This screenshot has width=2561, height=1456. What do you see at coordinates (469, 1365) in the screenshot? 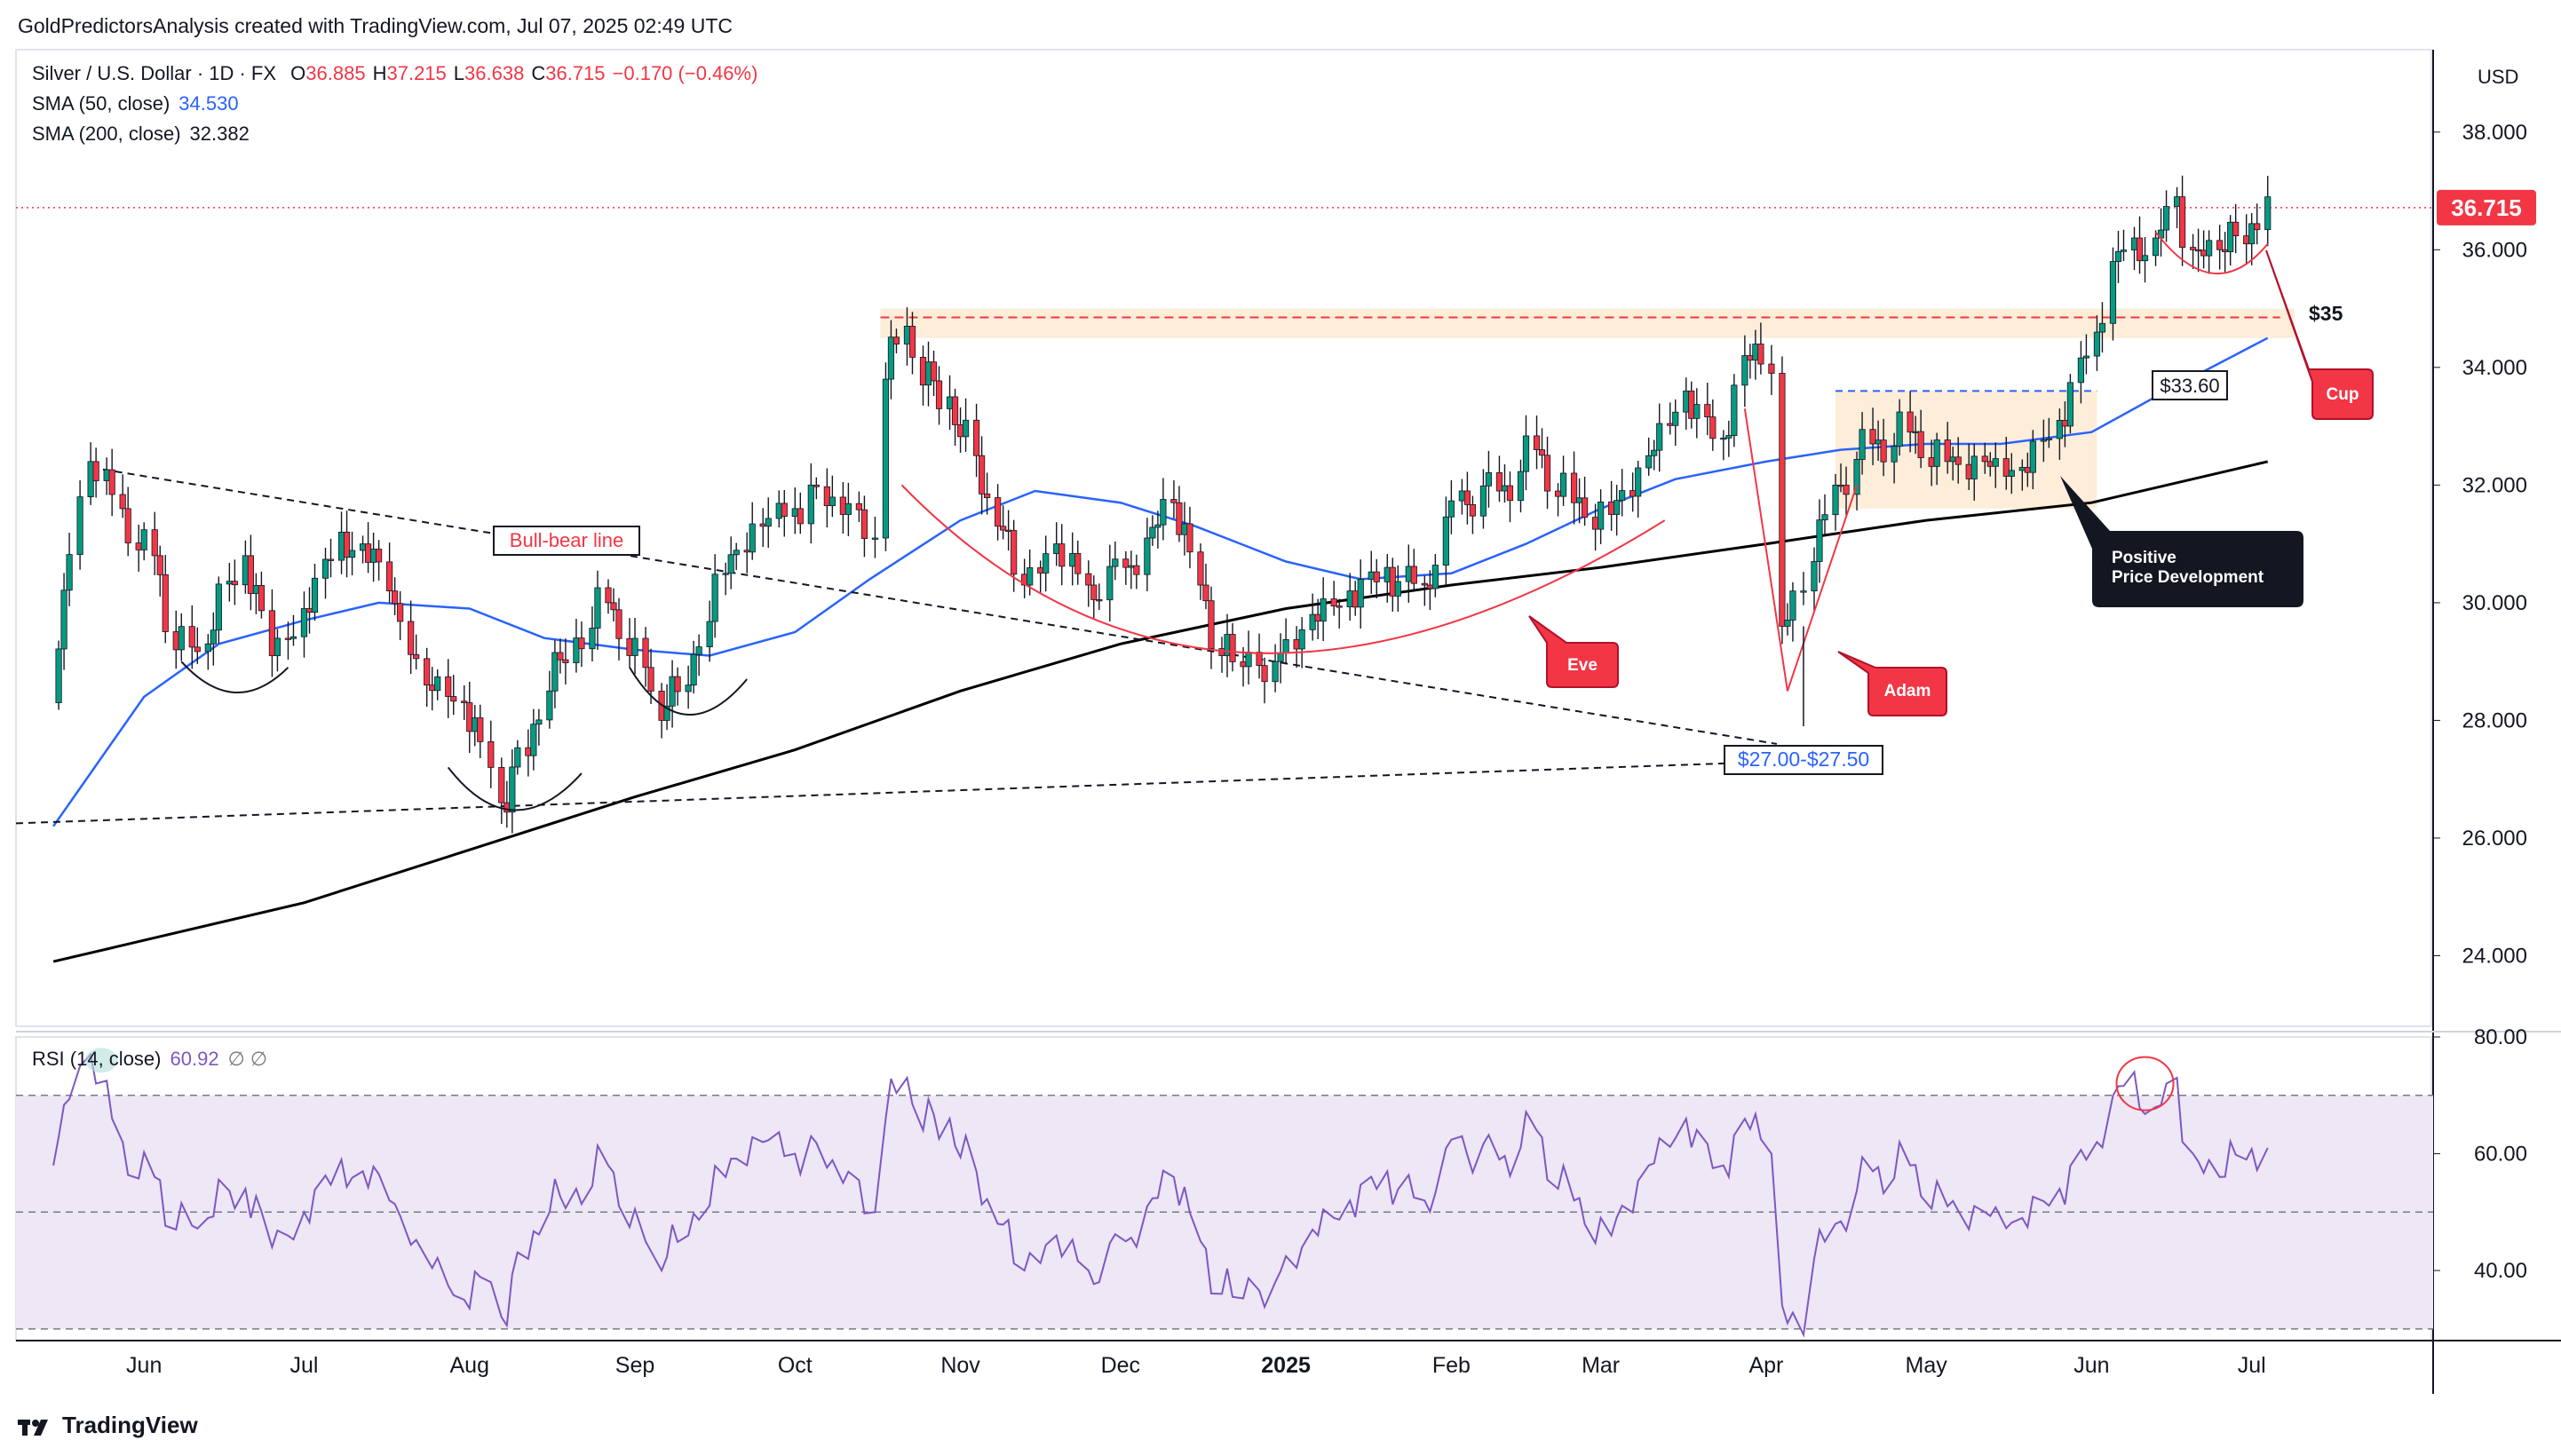
I see `x-tick-label: Aug` at bounding box center [469, 1365].